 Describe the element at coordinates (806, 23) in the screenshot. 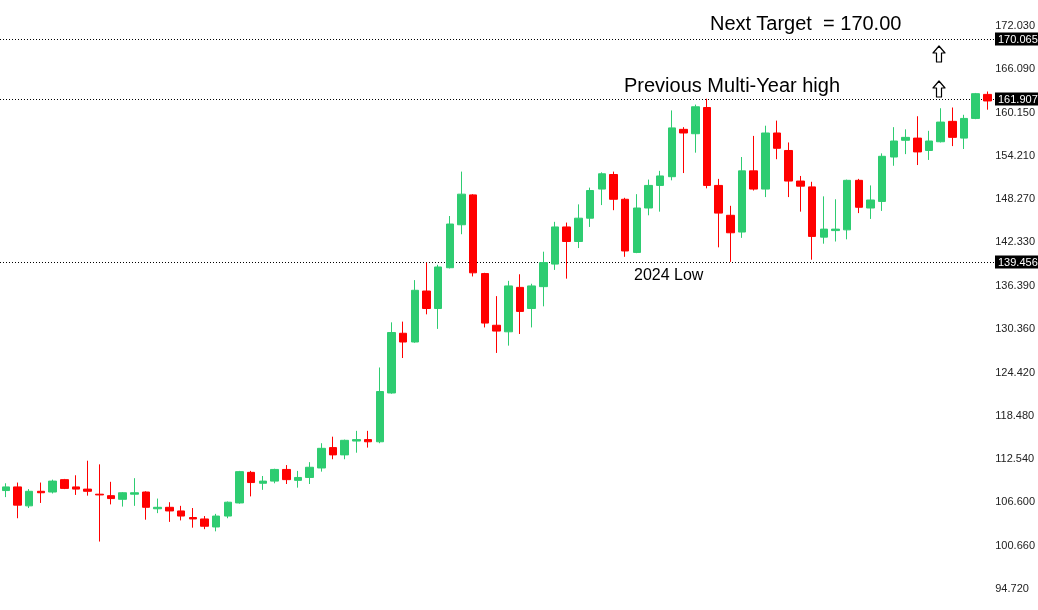

I see `annotation: Next Target = 170.00` at that location.